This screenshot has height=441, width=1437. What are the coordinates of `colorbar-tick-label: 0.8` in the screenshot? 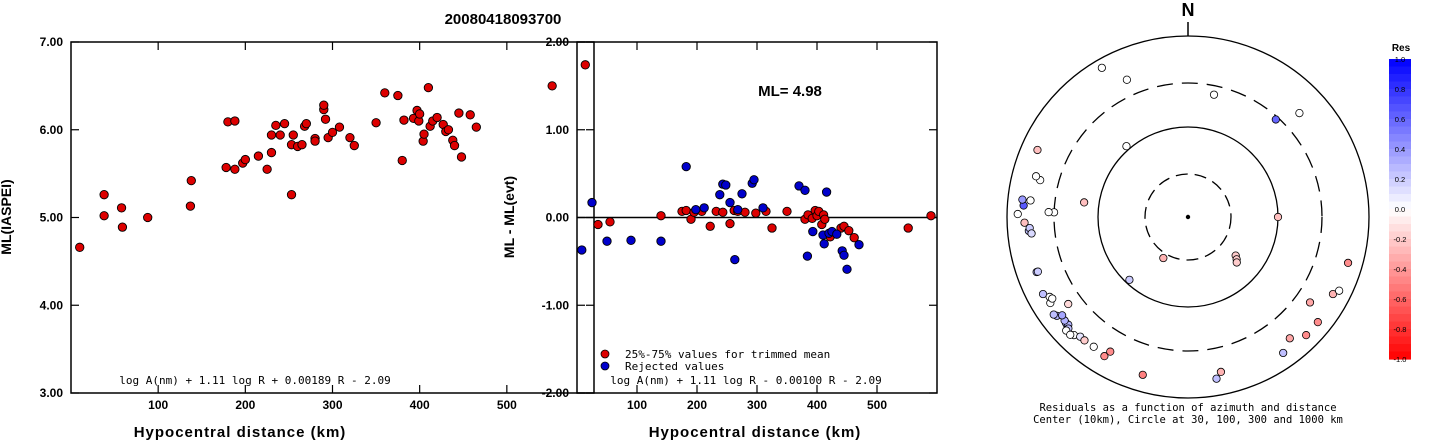 It's located at (1400, 89).